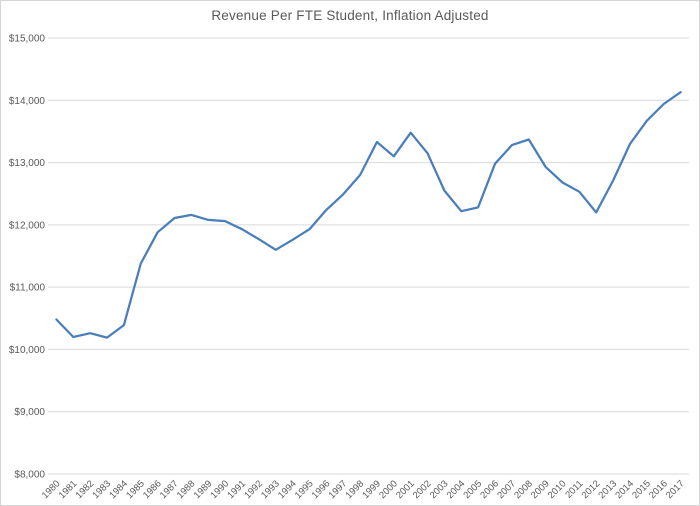 The height and width of the screenshot is (506, 700). What do you see at coordinates (27, 225) in the screenshot?
I see `y-axis-tick-label: $12,000` at bounding box center [27, 225].